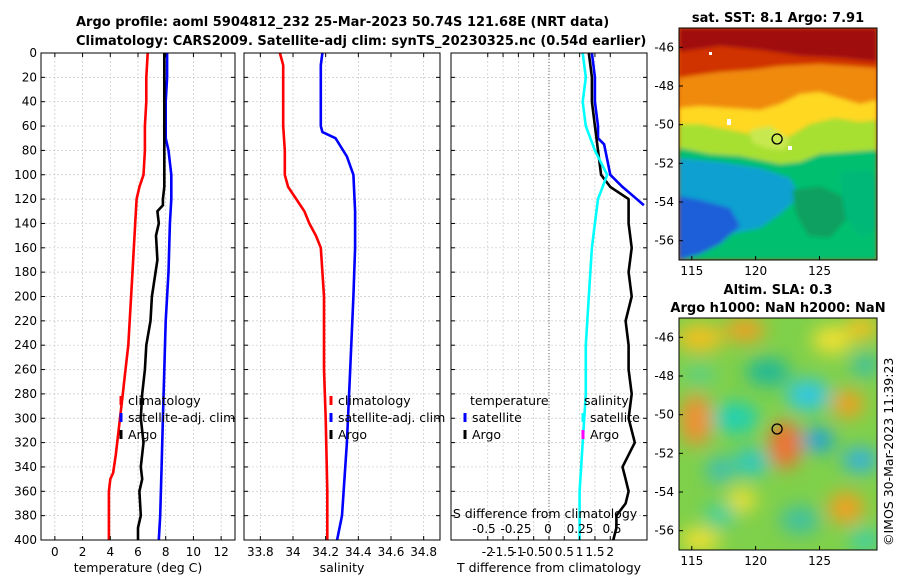 The height and width of the screenshot is (580, 900). I want to click on x-tick-label: -1.5, so click(502, 552).